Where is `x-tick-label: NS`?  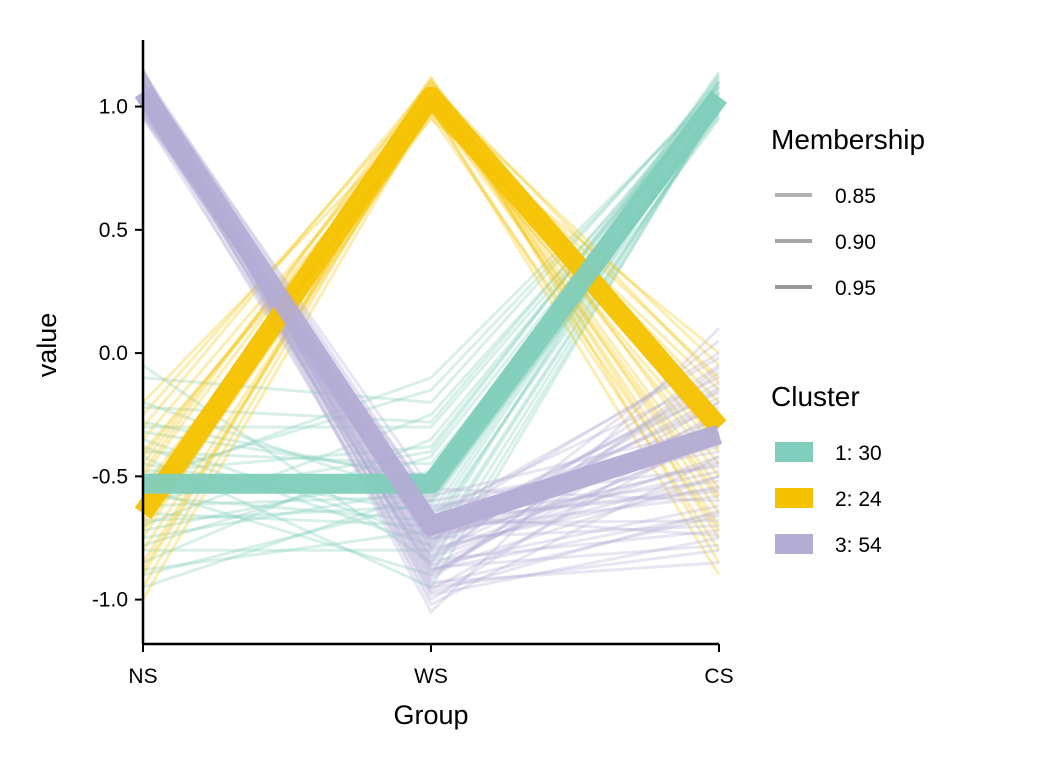 x-tick-label: NS is located at coordinates (142, 676).